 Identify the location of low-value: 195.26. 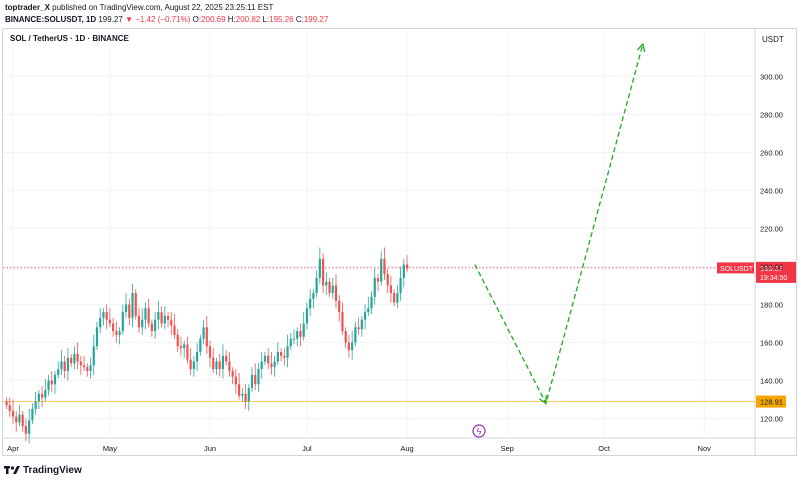
(281, 19).